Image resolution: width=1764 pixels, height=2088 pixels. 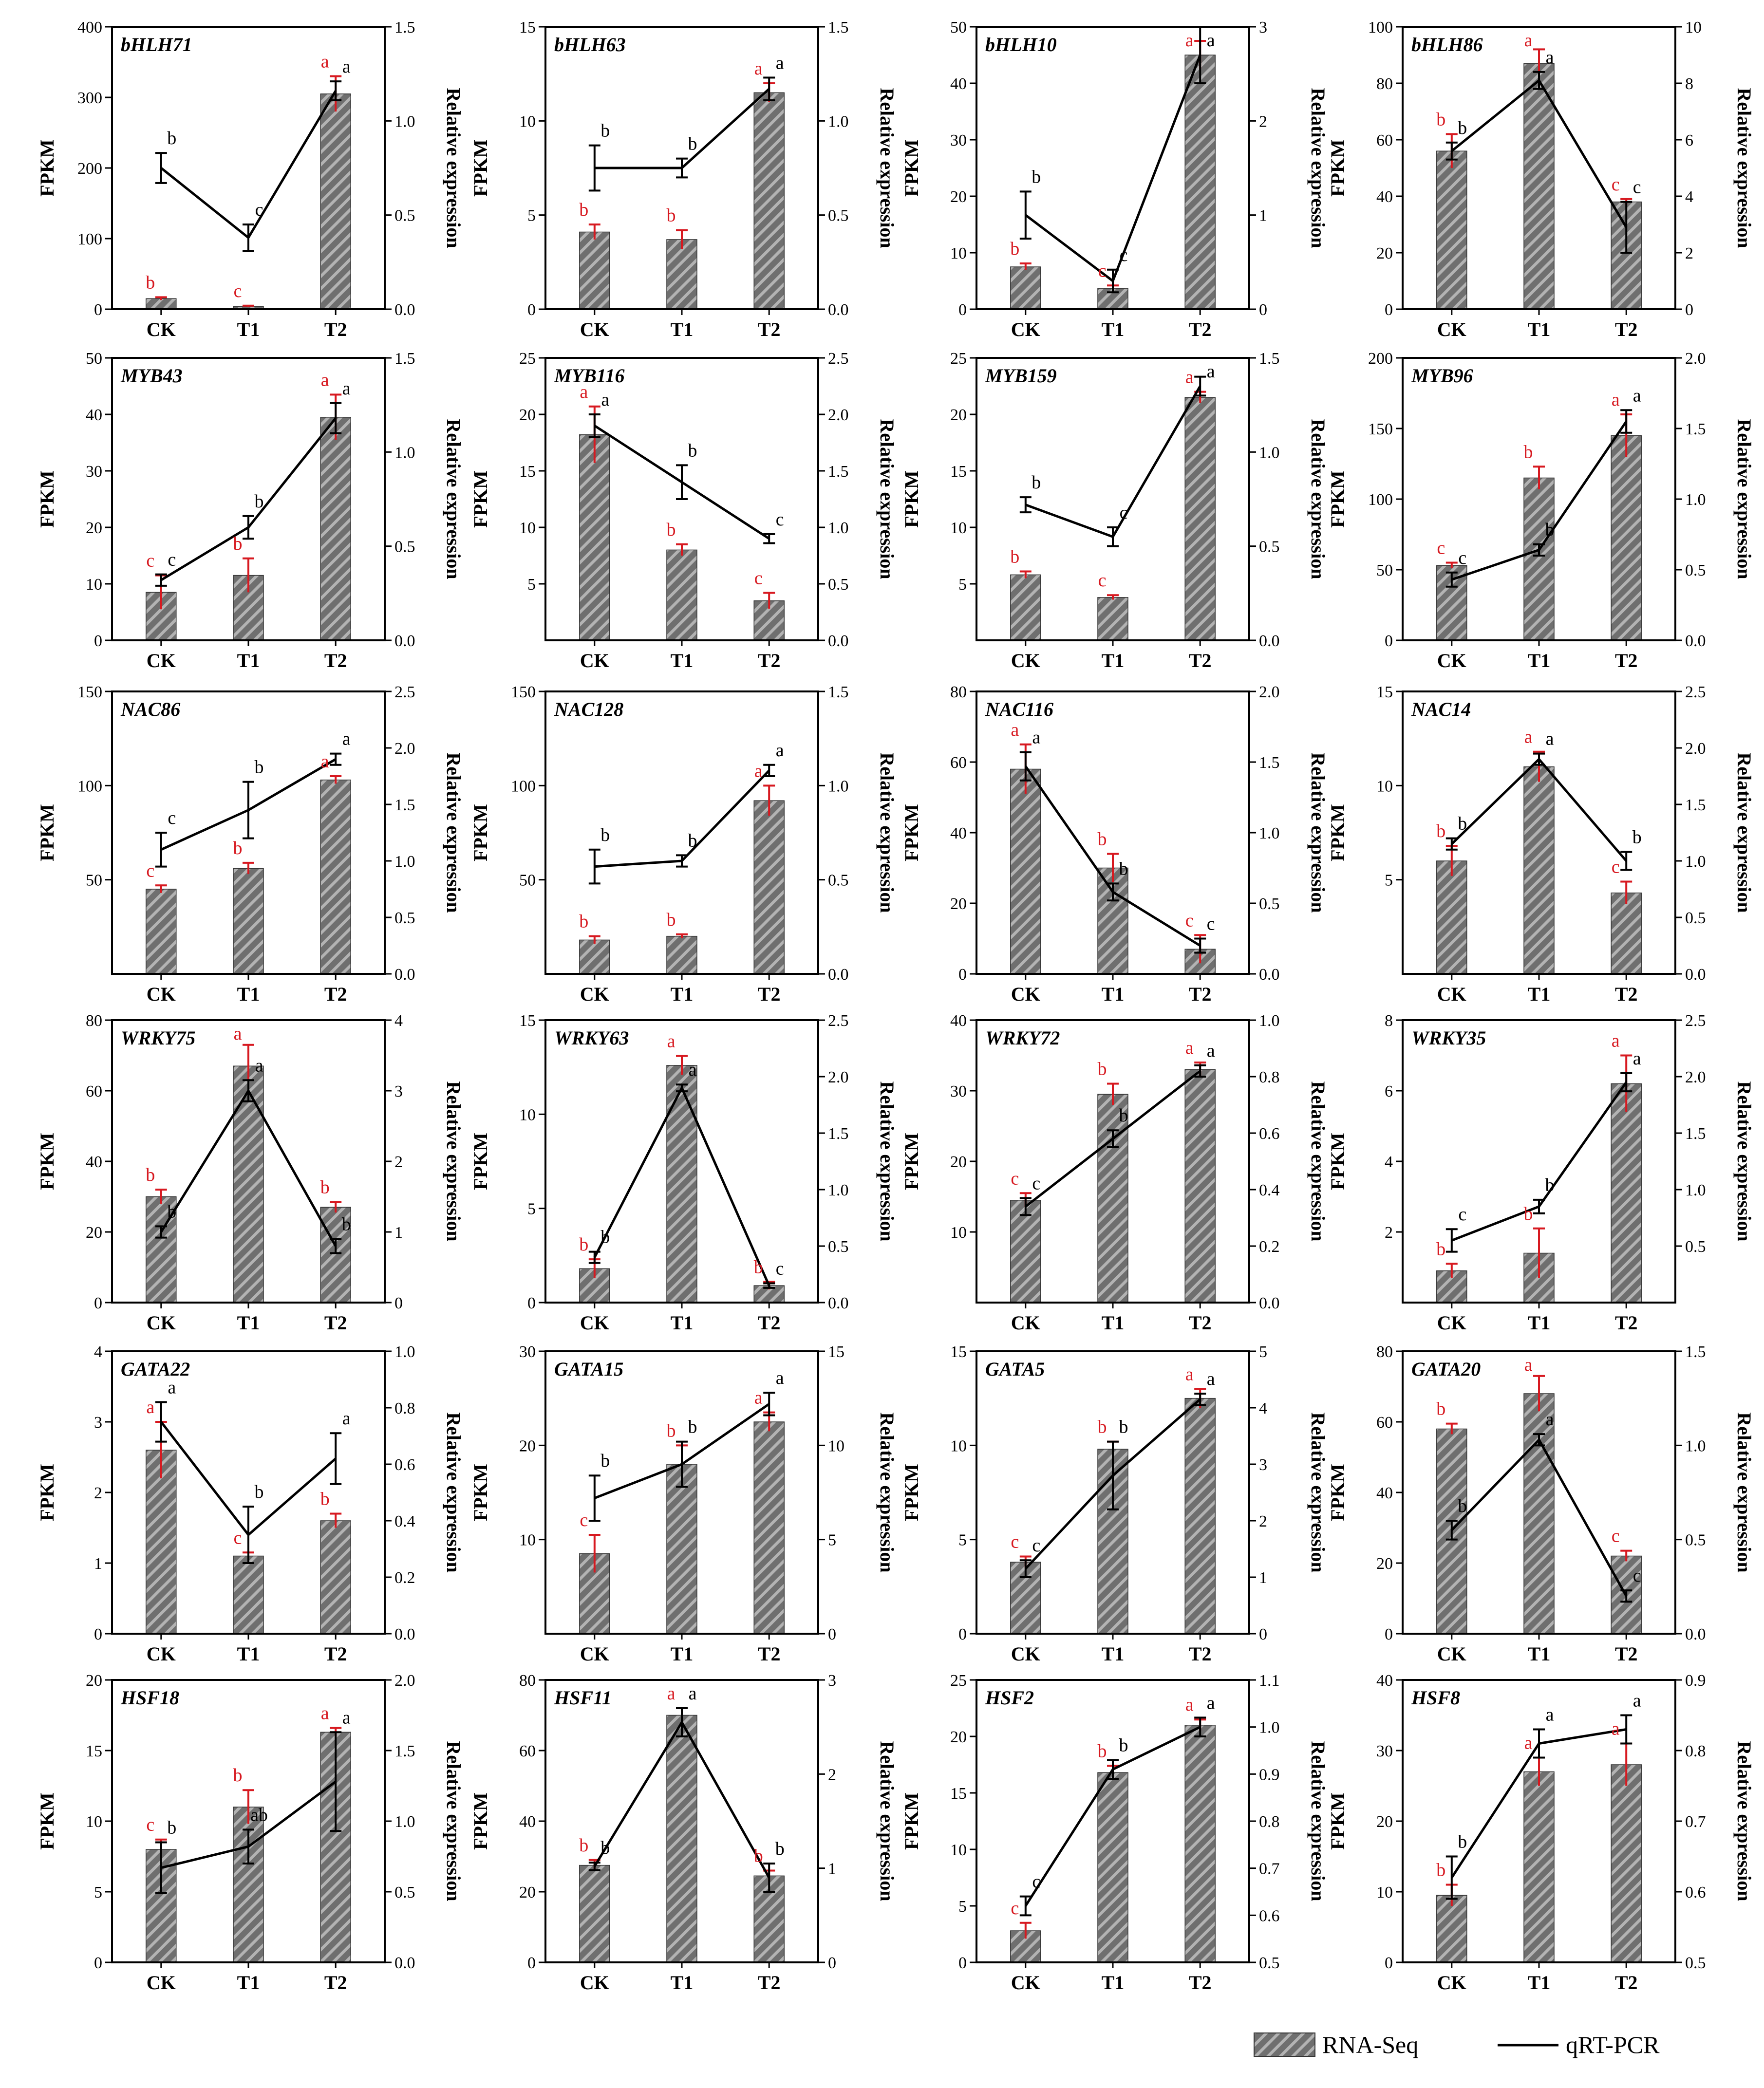 What do you see at coordinates (336, 90) in the screenshot?
I see `qpcr-error-bhlh71-t2` at bounding box center [336, 90].